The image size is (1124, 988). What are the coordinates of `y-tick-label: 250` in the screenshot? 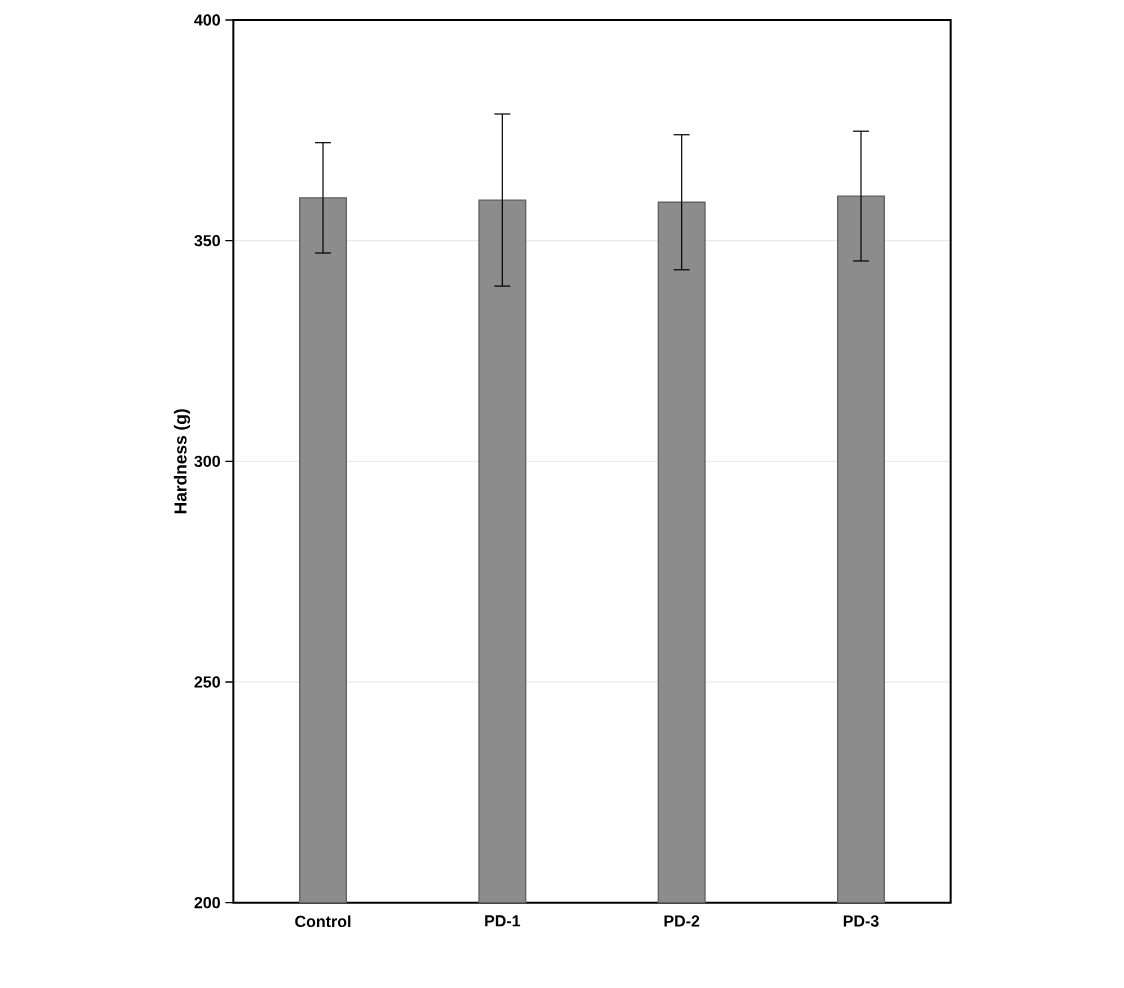 It's located at (207, 682).